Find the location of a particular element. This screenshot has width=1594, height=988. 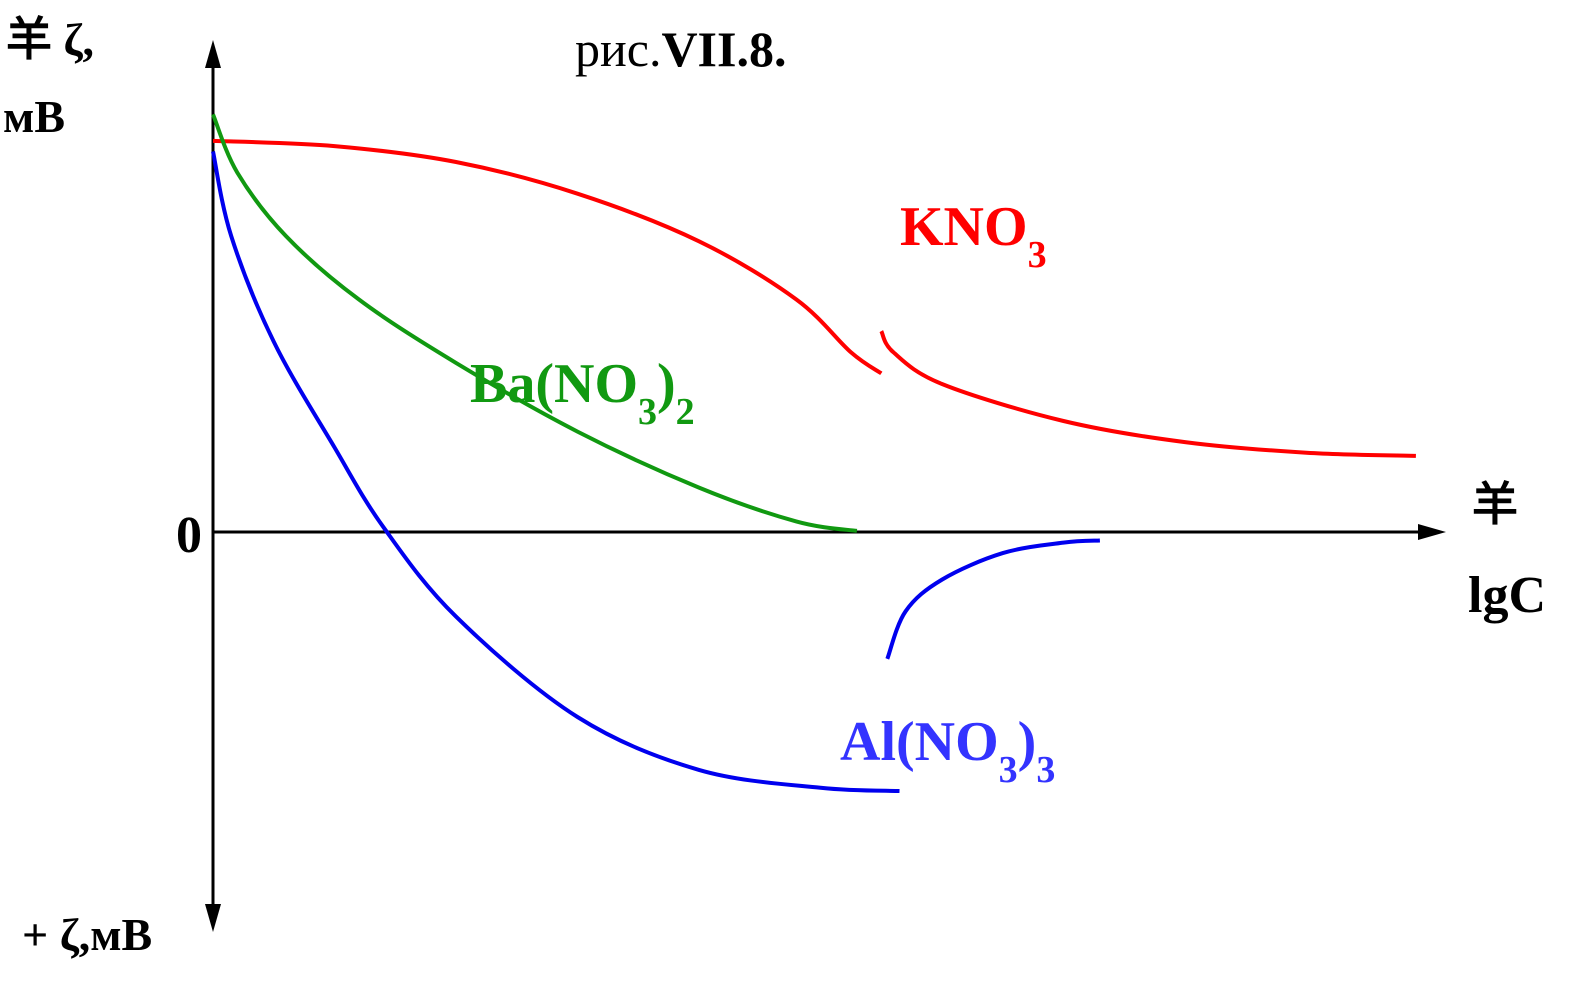

y-axis-label-bottom: + ζ,мВ is located at coordinates (87, 934).